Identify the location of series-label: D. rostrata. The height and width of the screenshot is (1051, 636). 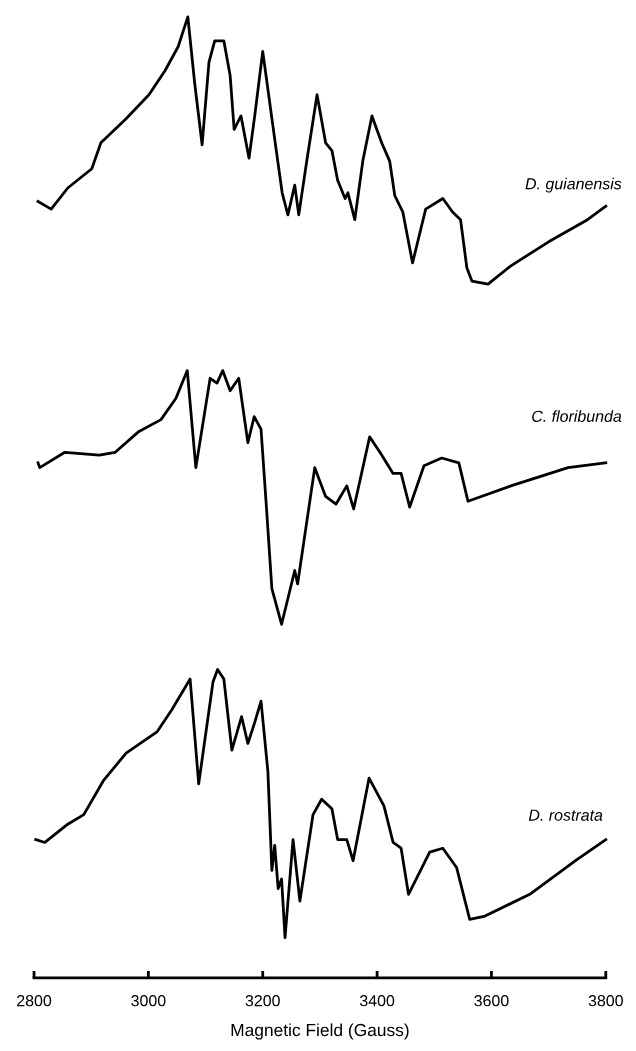
(565, 815).